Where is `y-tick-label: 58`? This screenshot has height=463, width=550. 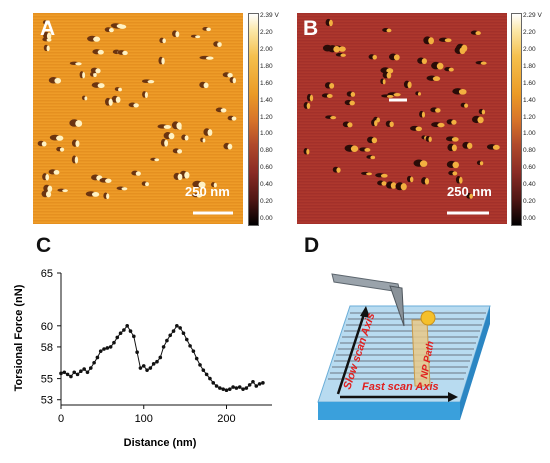
y-tick-label: 58 is located at coordinates (47, 348).